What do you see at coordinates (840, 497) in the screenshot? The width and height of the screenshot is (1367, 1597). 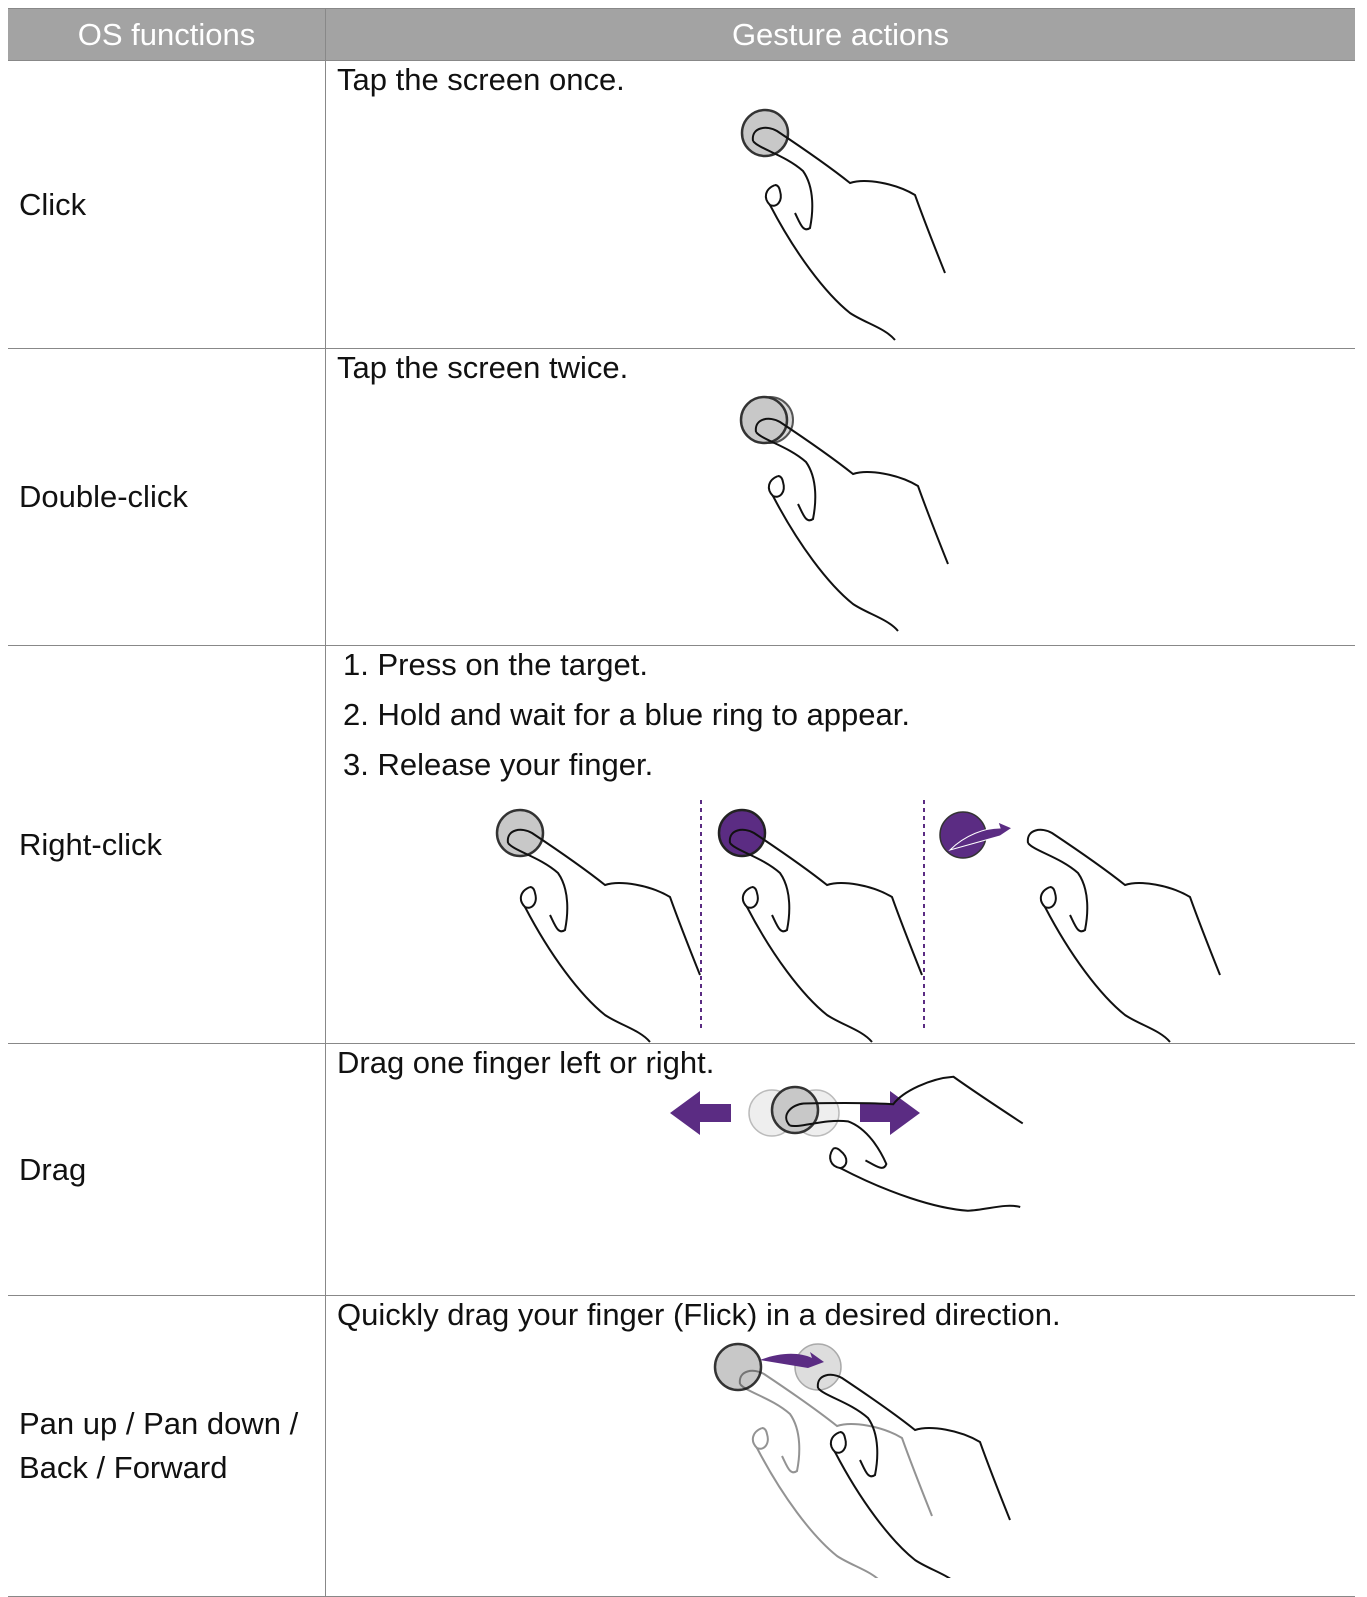 I see `action-cell: Tap the screen twice.` at bounding box center [840, 497].